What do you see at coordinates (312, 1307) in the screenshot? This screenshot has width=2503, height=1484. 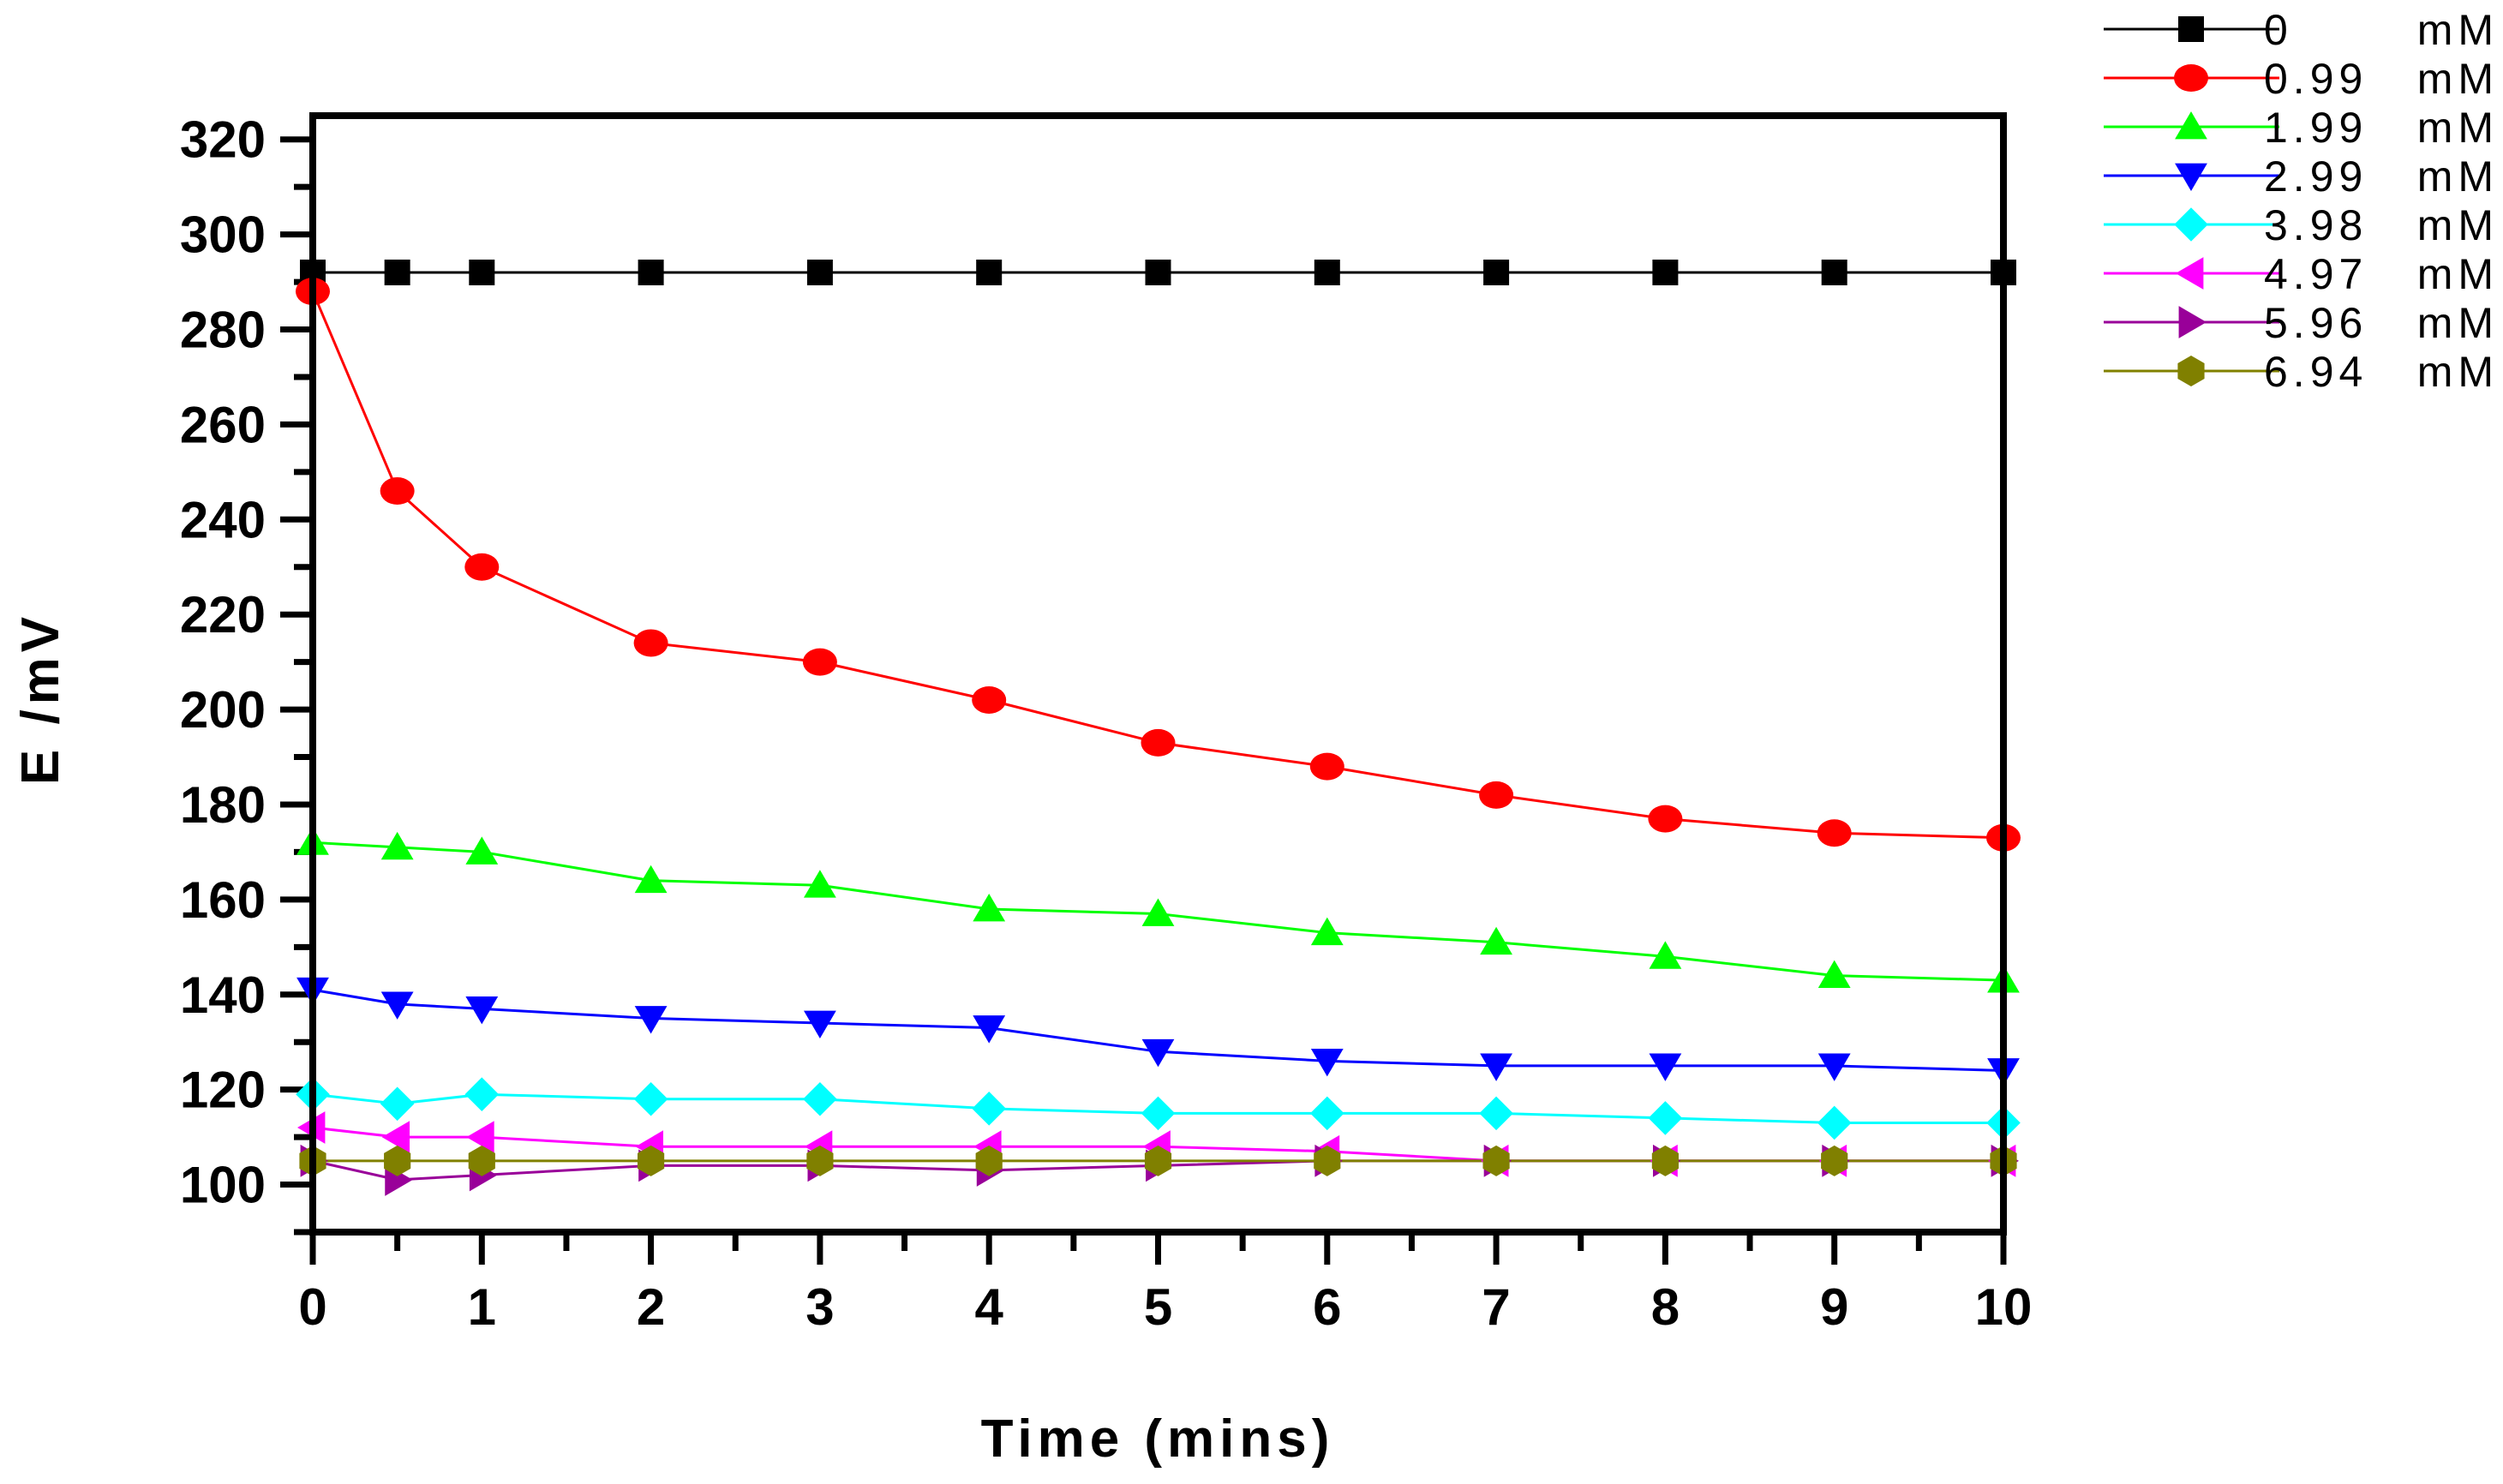 I see `x-tick-label: 0` at bounding box center [312, 1307].